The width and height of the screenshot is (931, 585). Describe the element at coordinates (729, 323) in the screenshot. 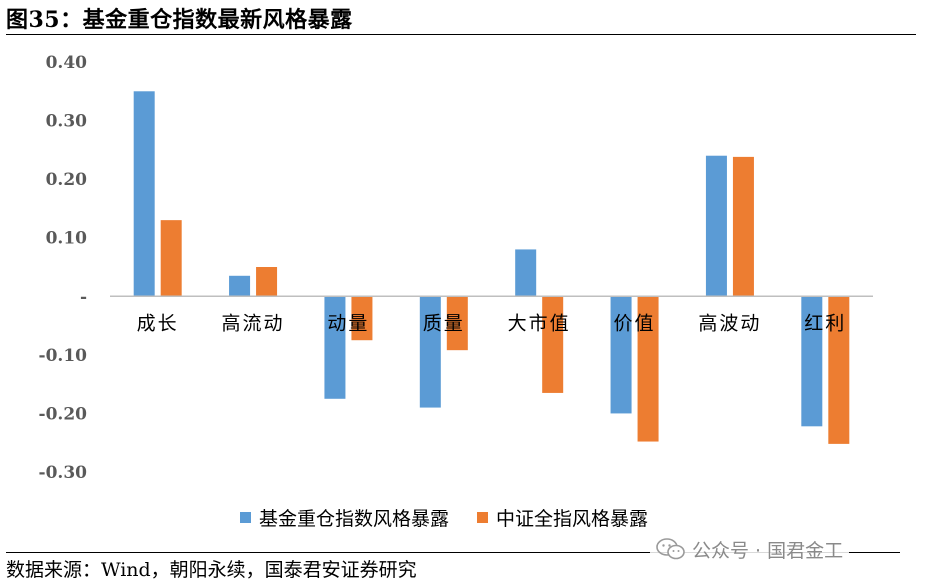

I see `category-label: 高波动` at that location.